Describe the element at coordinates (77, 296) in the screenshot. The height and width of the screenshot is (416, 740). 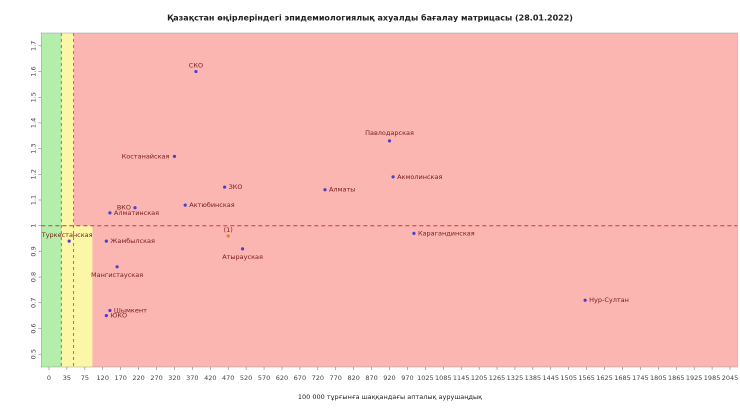
I see `yellow-region-lower` at that location.